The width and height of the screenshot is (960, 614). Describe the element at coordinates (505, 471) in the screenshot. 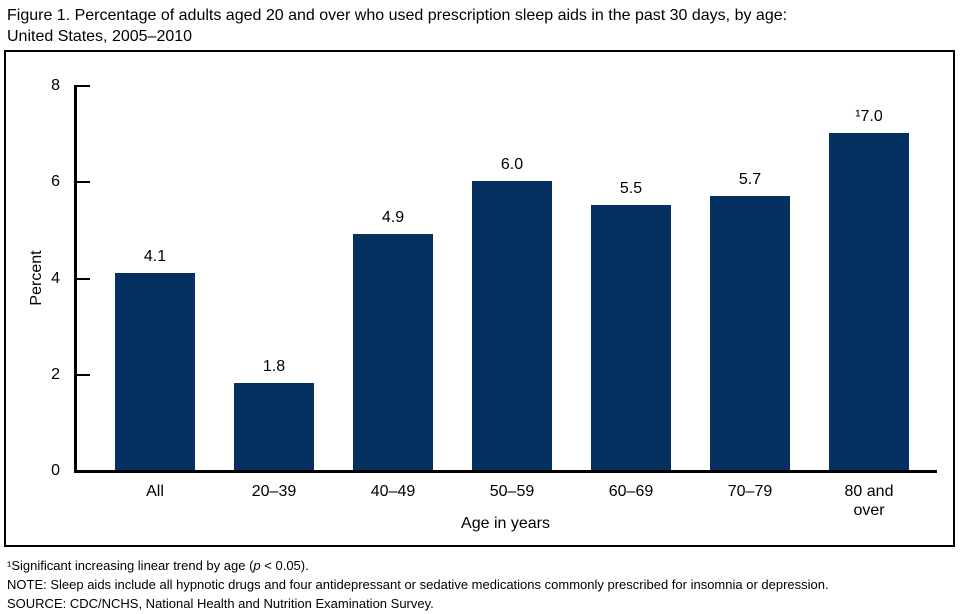

I see `x-axis-line` at that location.